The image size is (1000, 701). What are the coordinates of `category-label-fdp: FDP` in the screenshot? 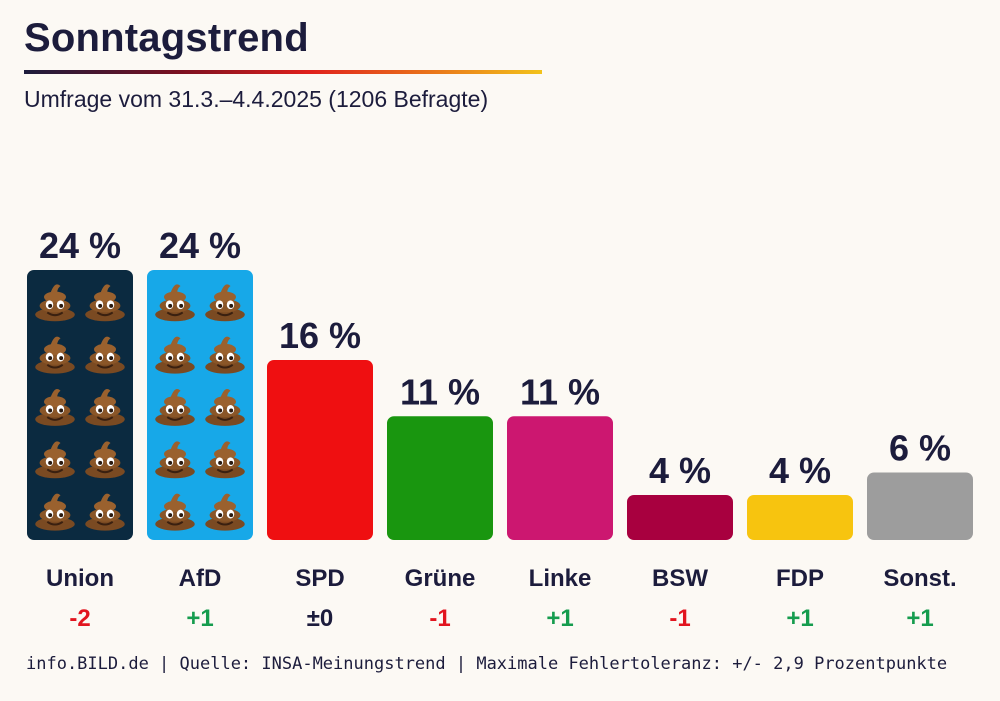 It's located at (800, 578).